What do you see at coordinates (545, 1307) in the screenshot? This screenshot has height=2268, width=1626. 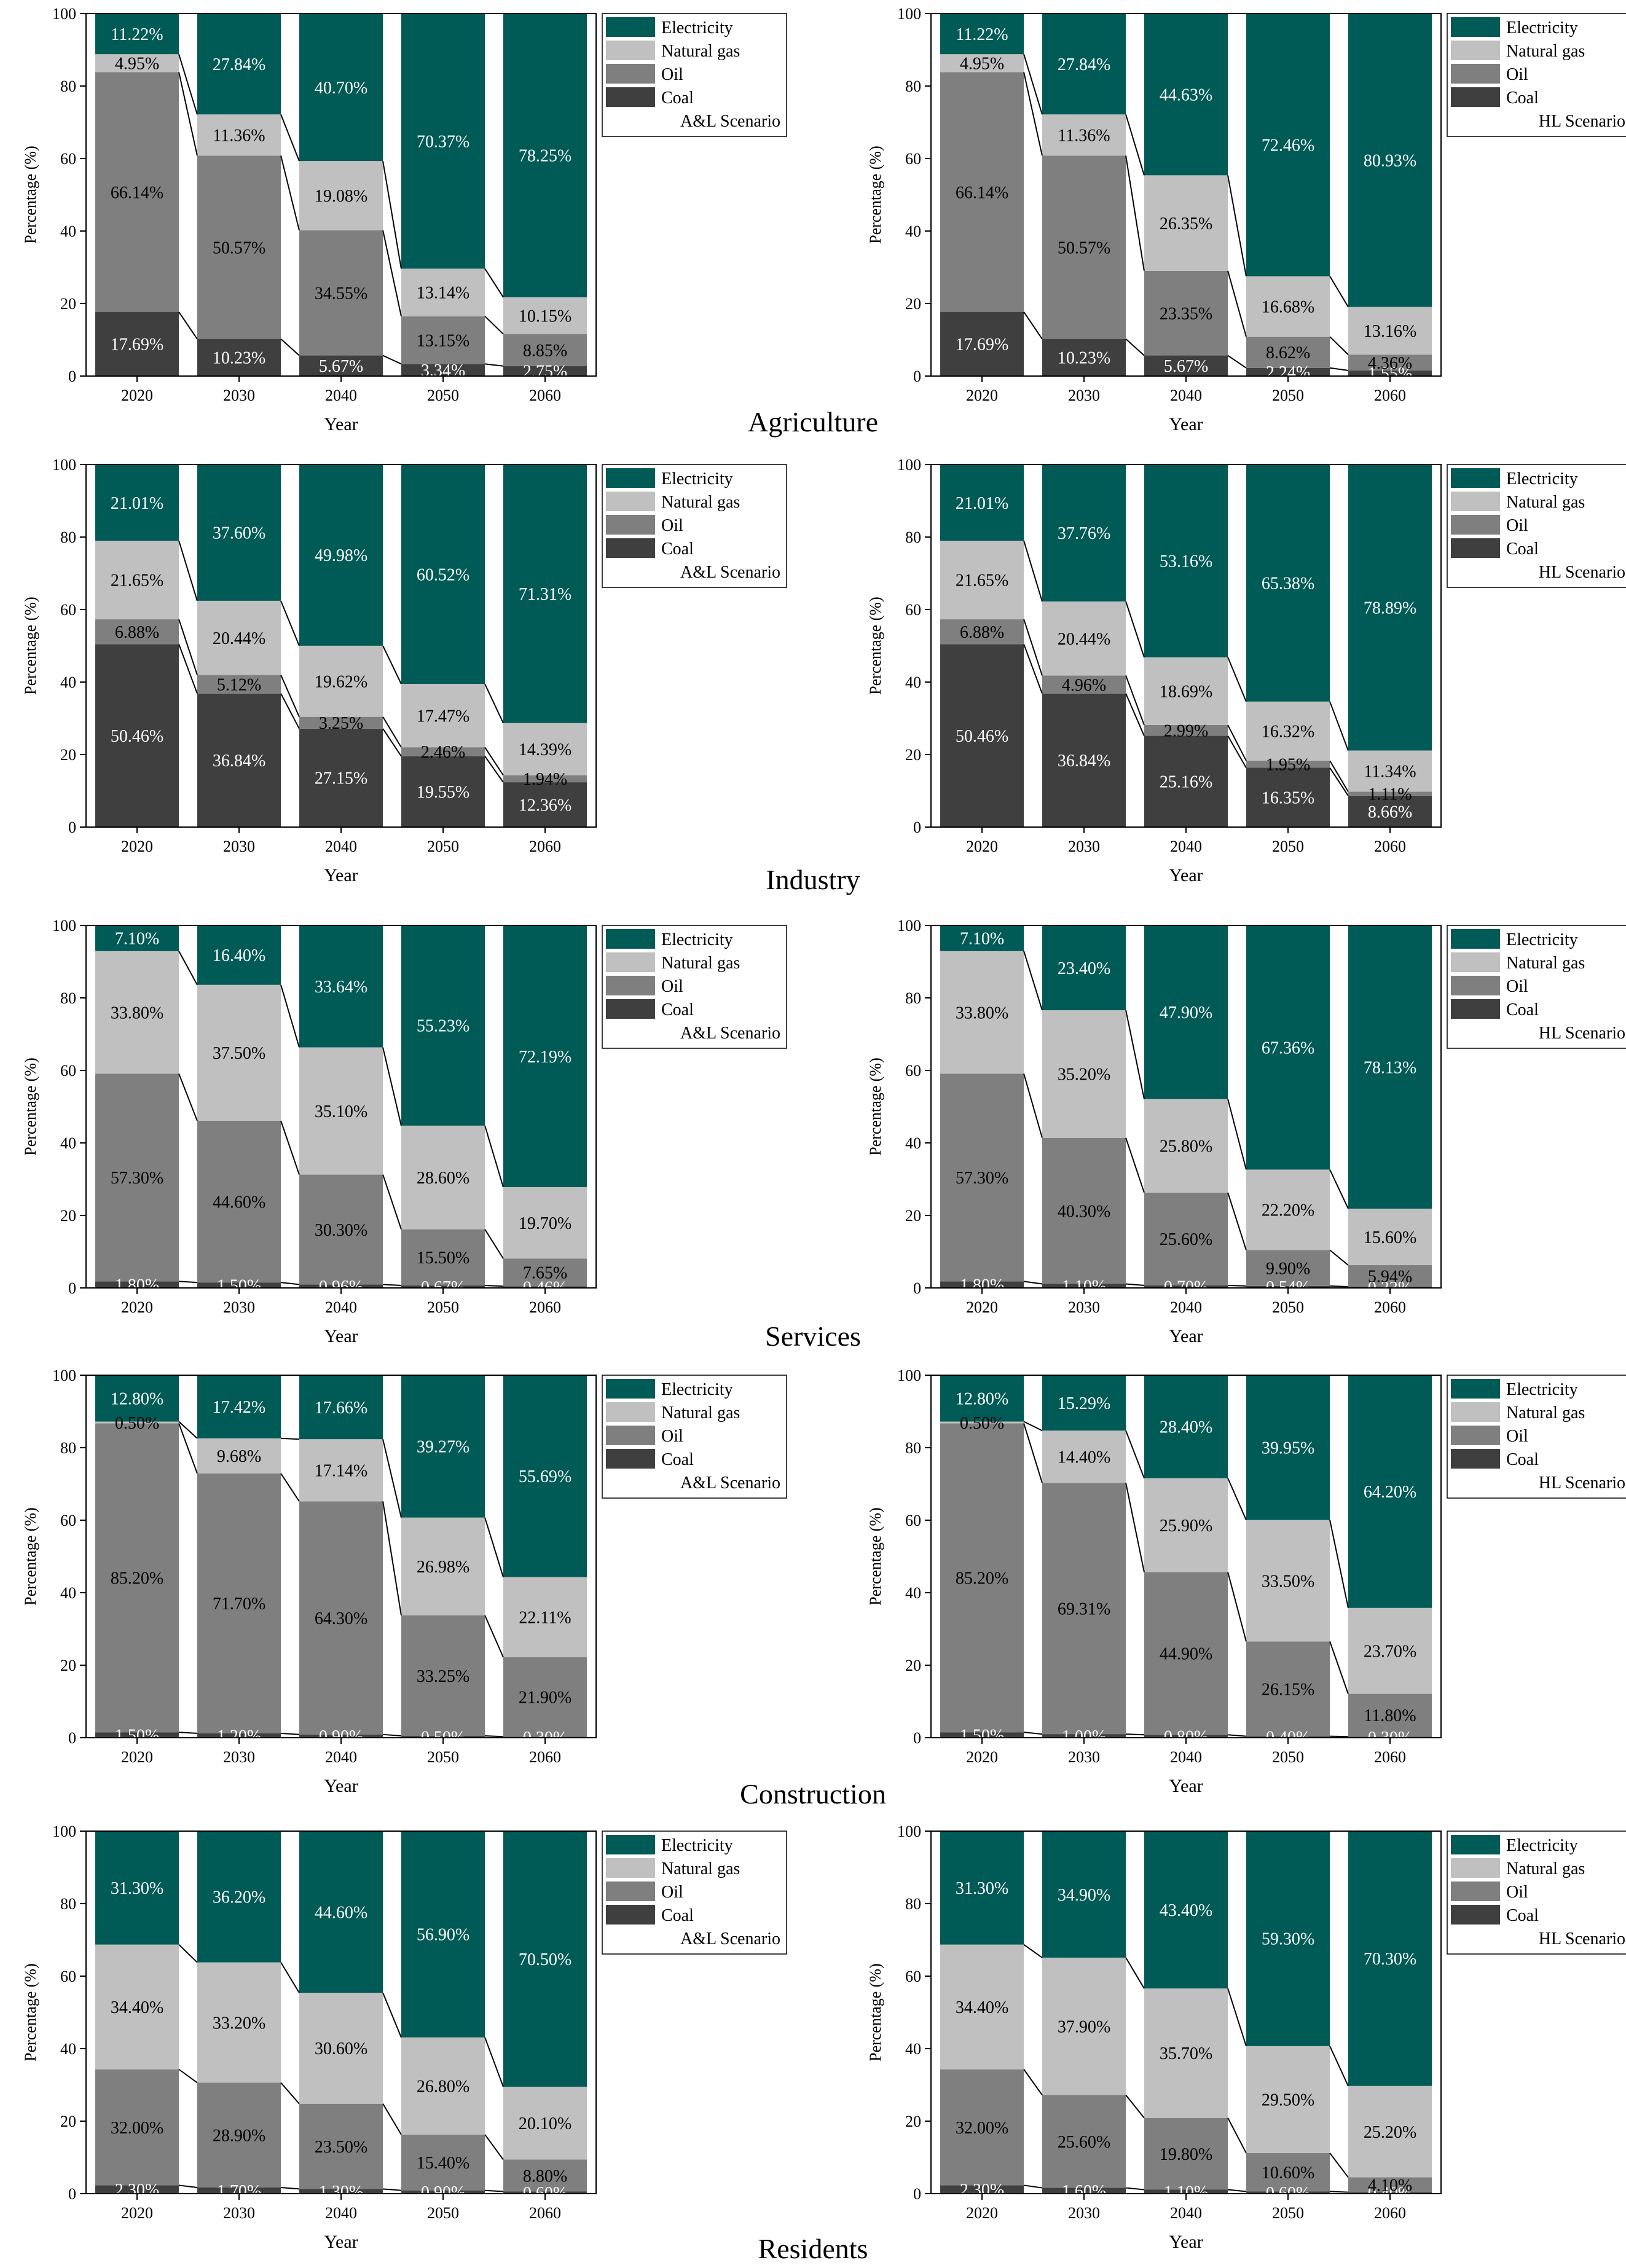 I see `x-tick-label-2060: 2060` at bounding box center [545, 1307].